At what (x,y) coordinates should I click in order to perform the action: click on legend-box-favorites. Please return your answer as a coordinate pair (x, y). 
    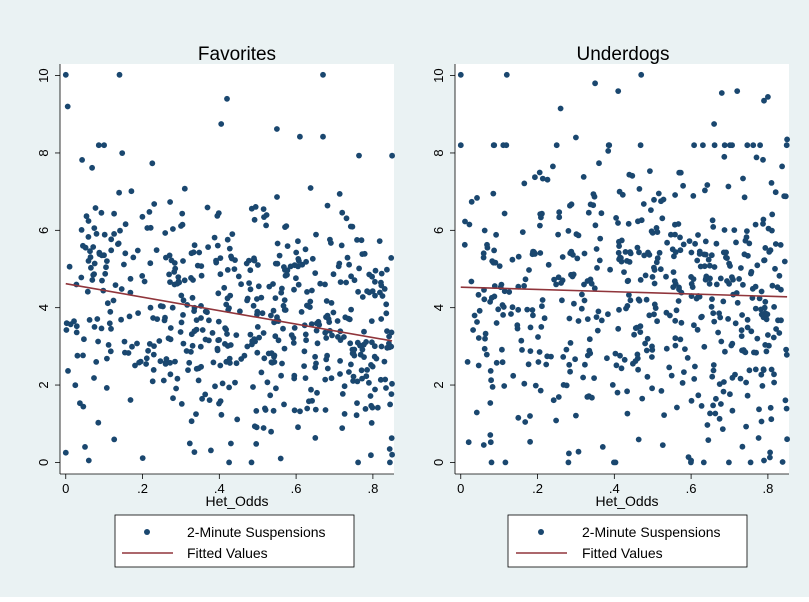
    Looking at the image, I should click on (234, 541).